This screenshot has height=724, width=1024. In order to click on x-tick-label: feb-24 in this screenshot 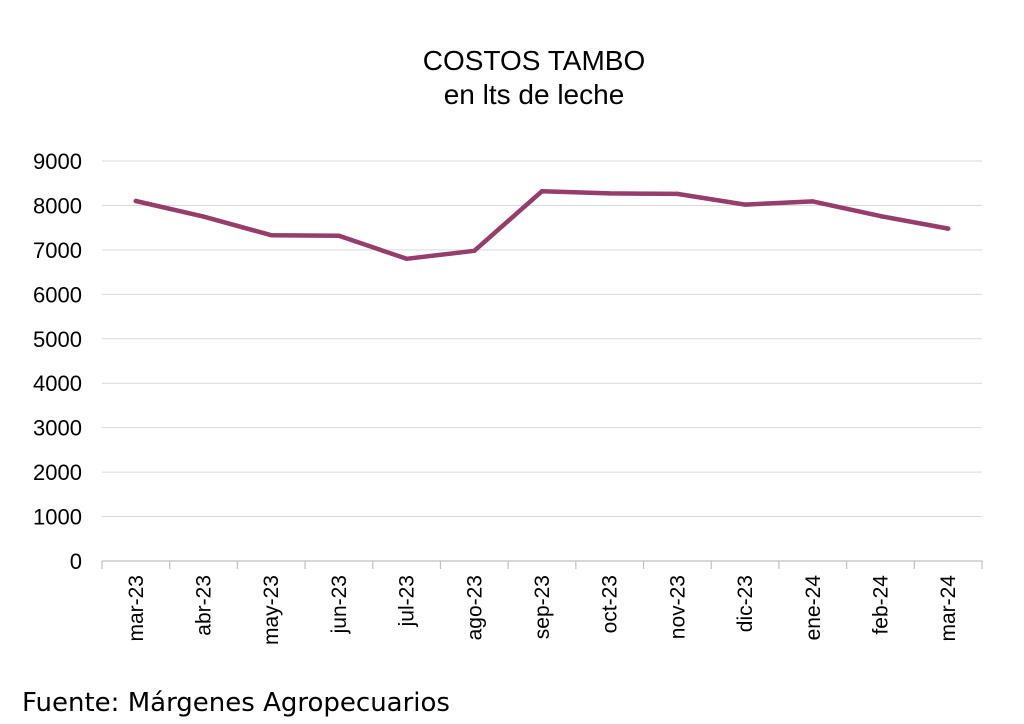, I will do `click(880, 605)`.